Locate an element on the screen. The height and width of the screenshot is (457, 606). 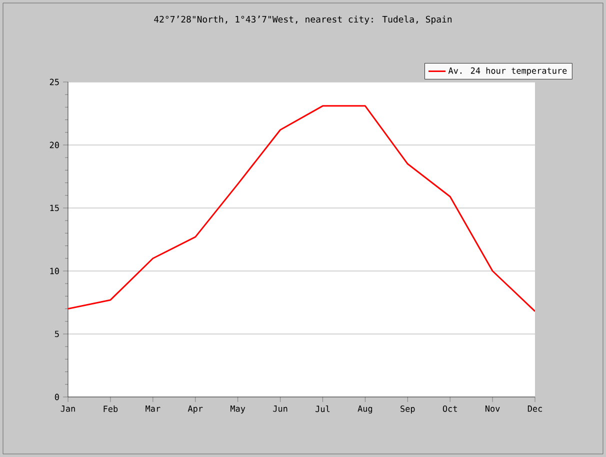
x-tick-label: Jan is located at coordinates (67, 409).